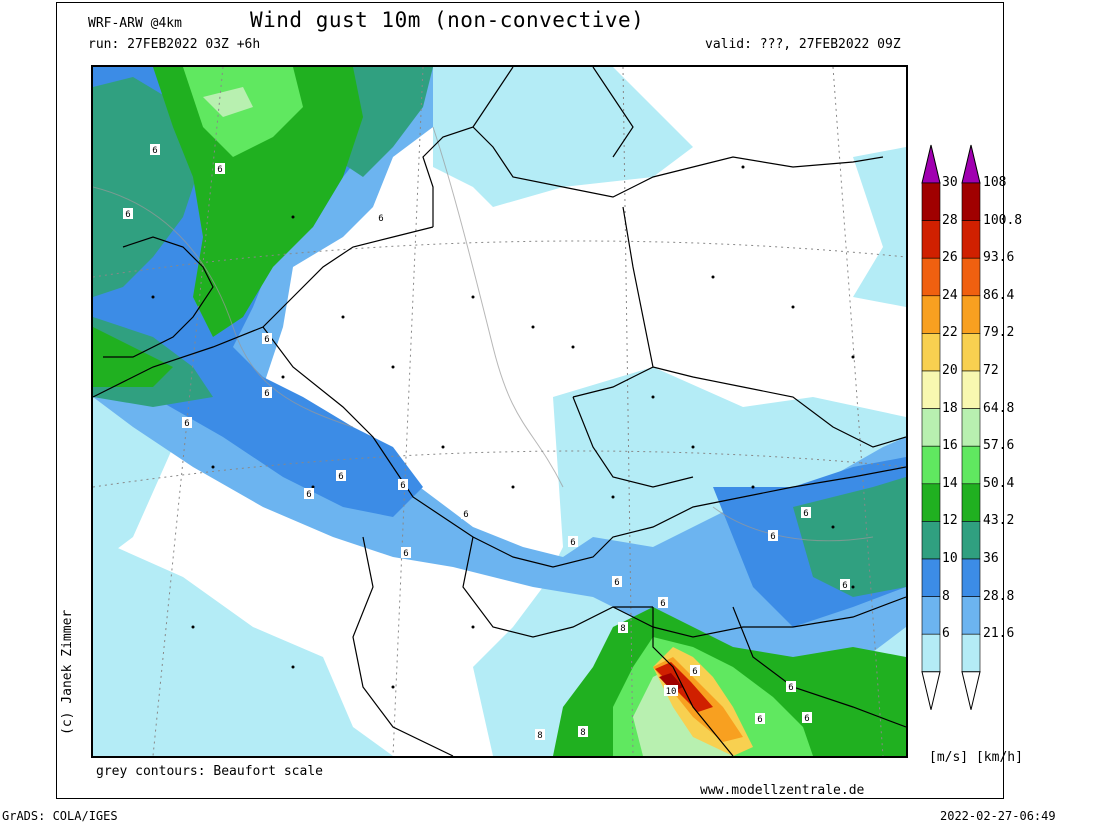  I want to click on colorbar-kmh-tick-label: 57.6, so click(999, 446).